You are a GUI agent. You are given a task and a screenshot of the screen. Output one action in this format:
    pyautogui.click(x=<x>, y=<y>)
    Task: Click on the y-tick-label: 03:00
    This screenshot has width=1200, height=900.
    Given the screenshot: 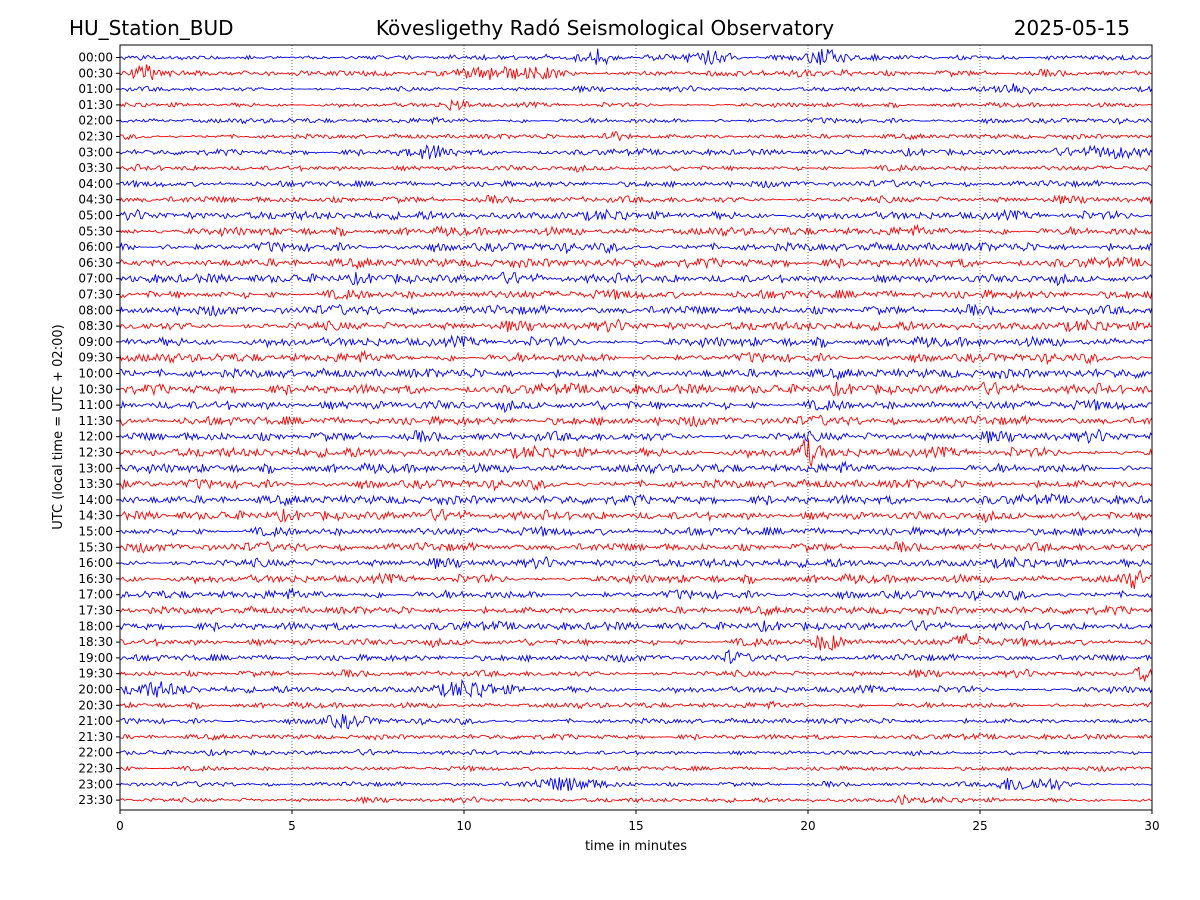 What is the action you would take?
    pyautogui.click(x=95, y=152)
    